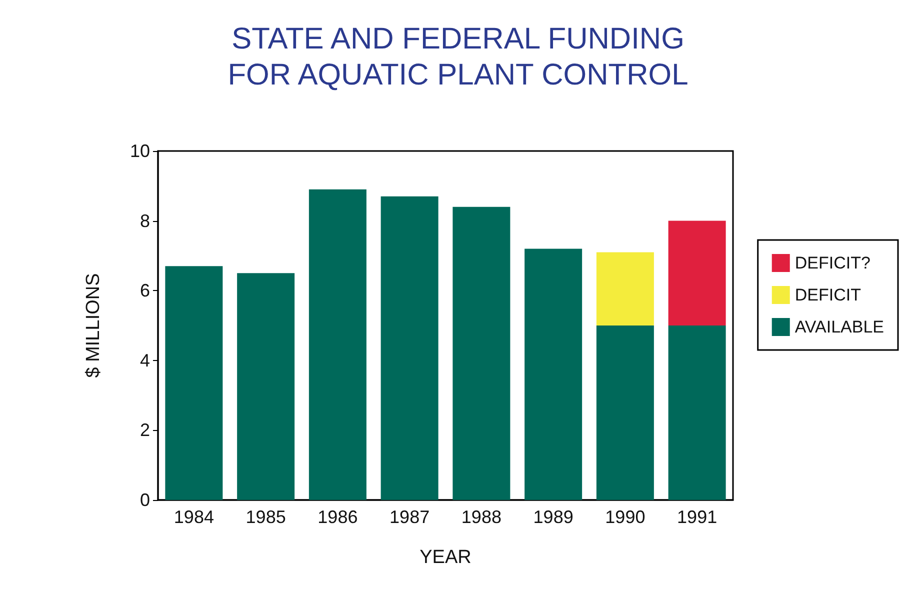 This screenshot has height=590, width=916. Describe the element at coordinates (145, 430) in the screenshot. I see `y-tick-label: 2` at that location.